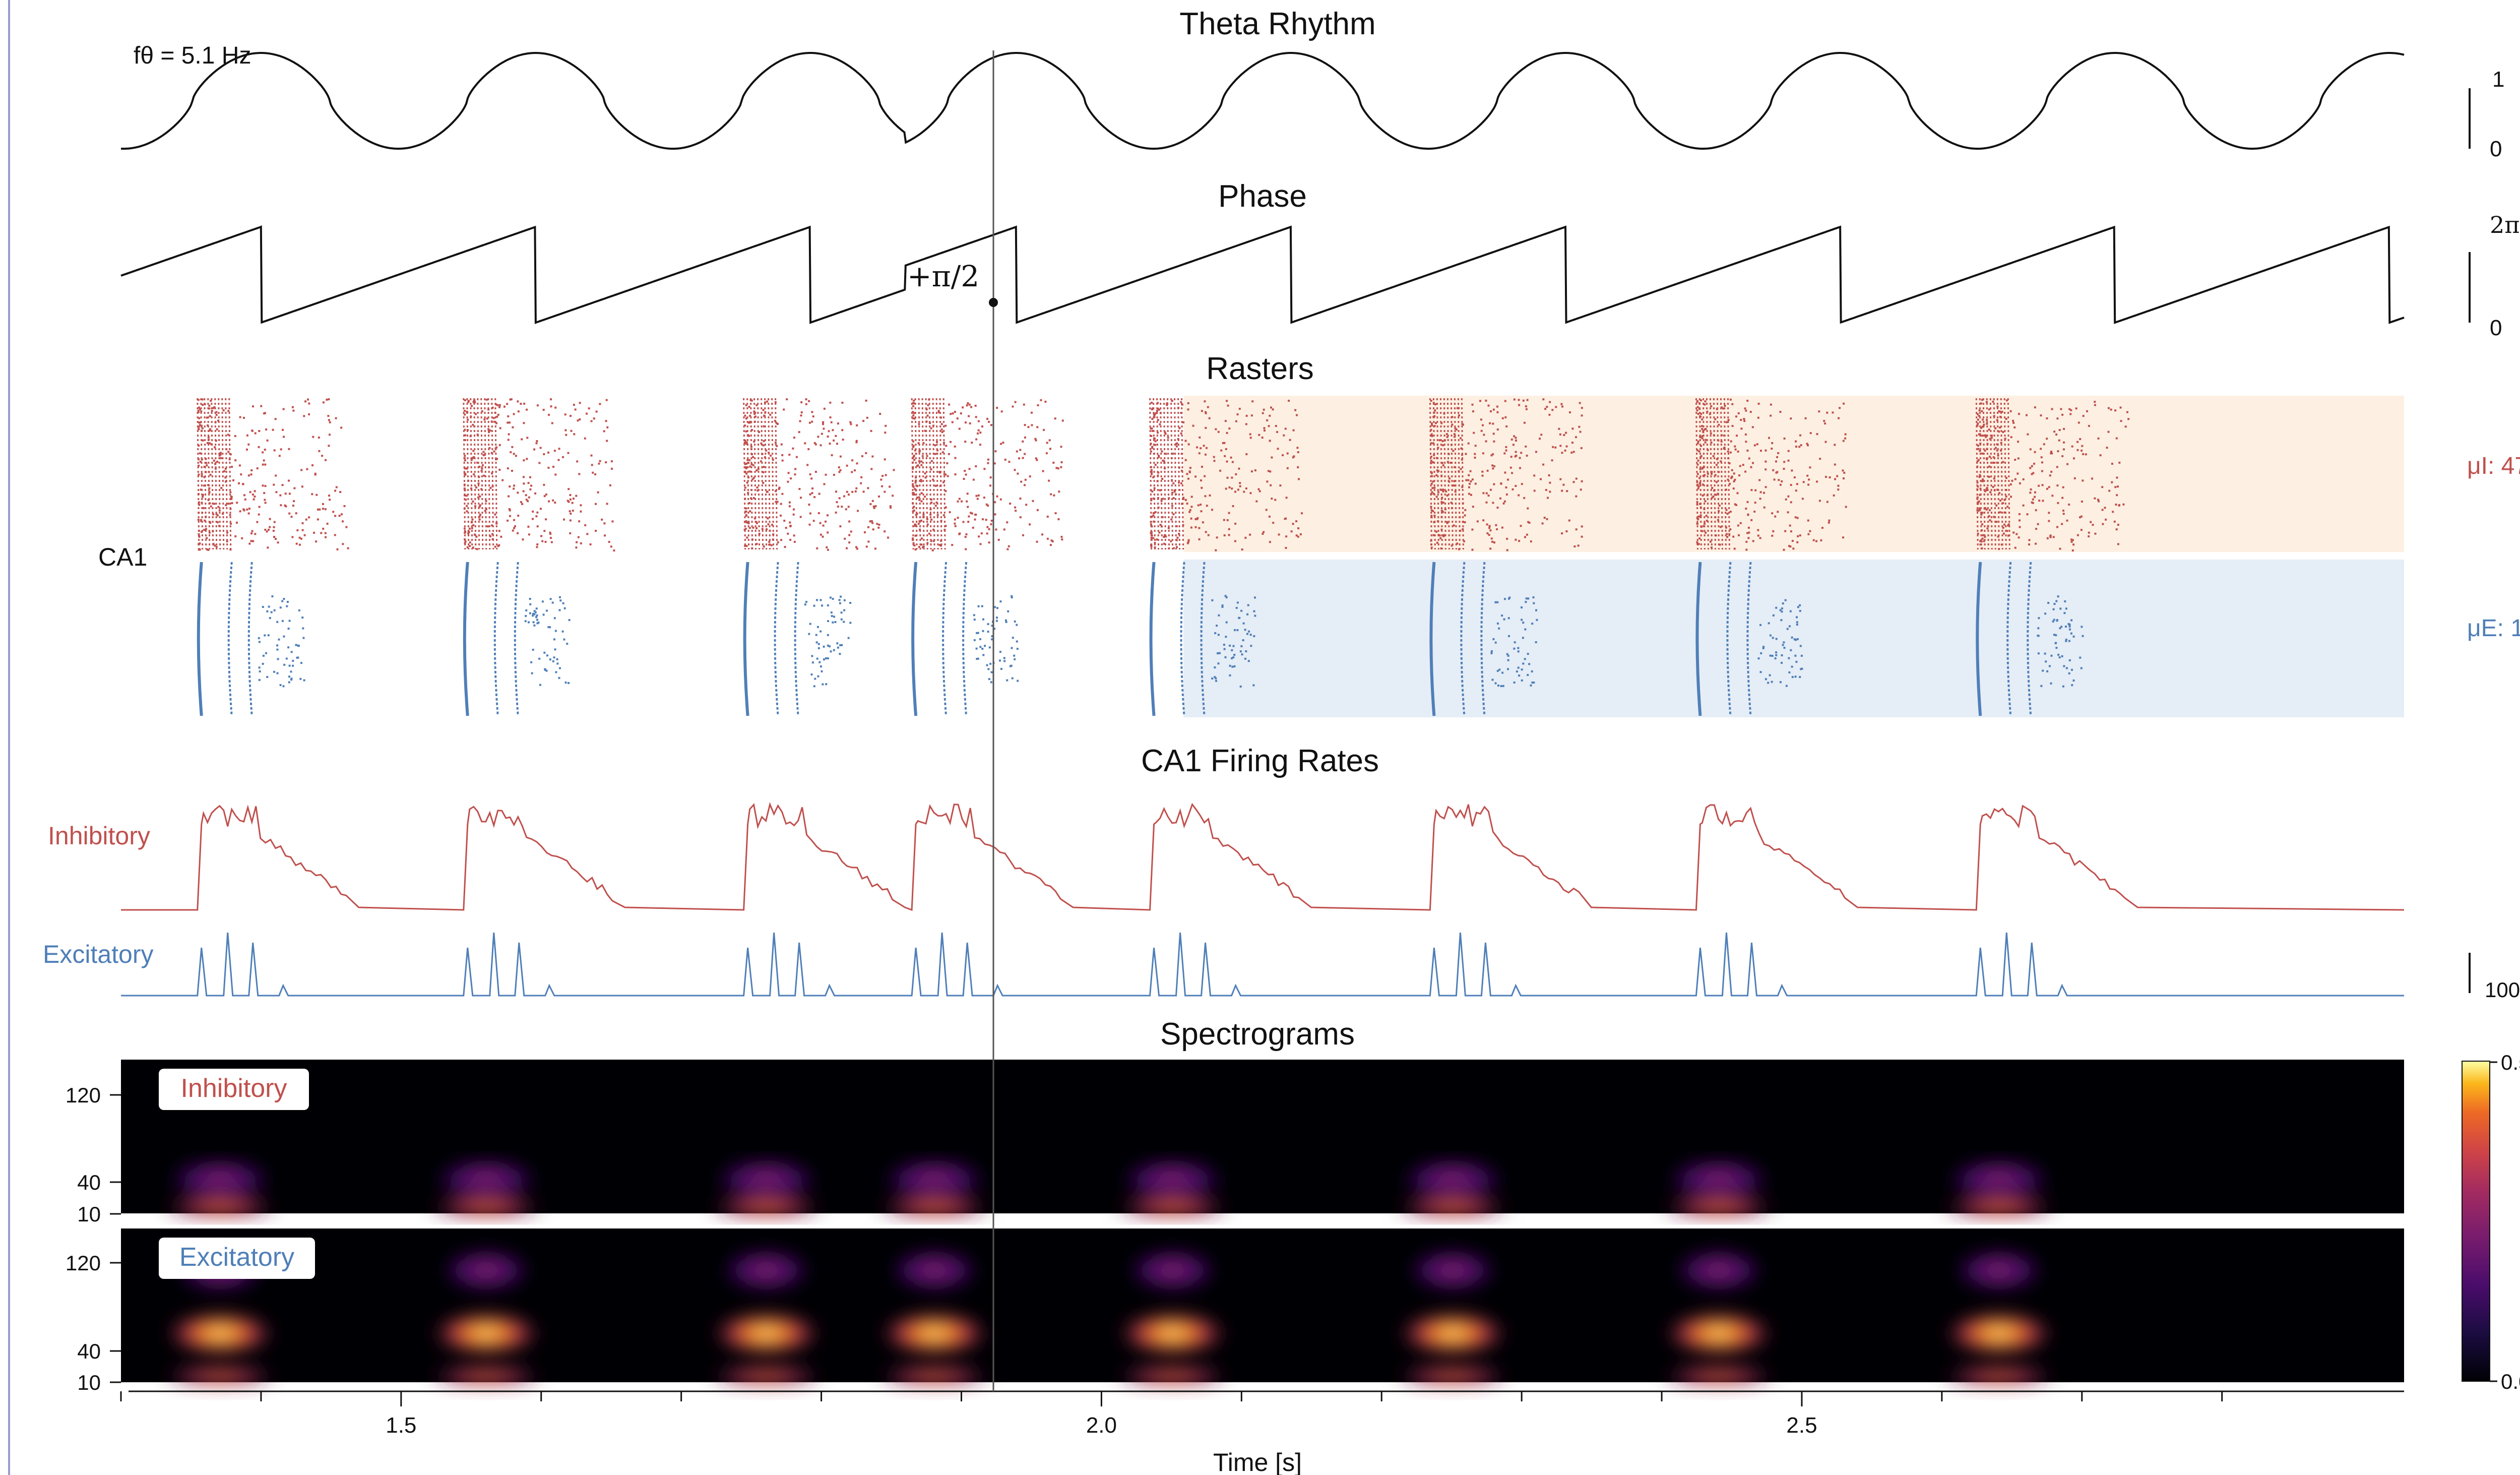 Image resolution: width=2520 pixels, height=1475 pixels. I want to click on x-tick-label: 2.5, so click(1801, 1425).